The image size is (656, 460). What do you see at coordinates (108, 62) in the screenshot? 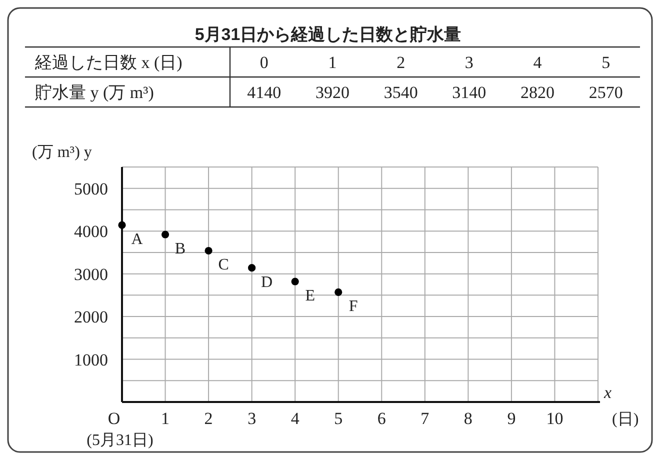
I see `text: 経過した日数 x (日)` at bounding box center [108, 62].